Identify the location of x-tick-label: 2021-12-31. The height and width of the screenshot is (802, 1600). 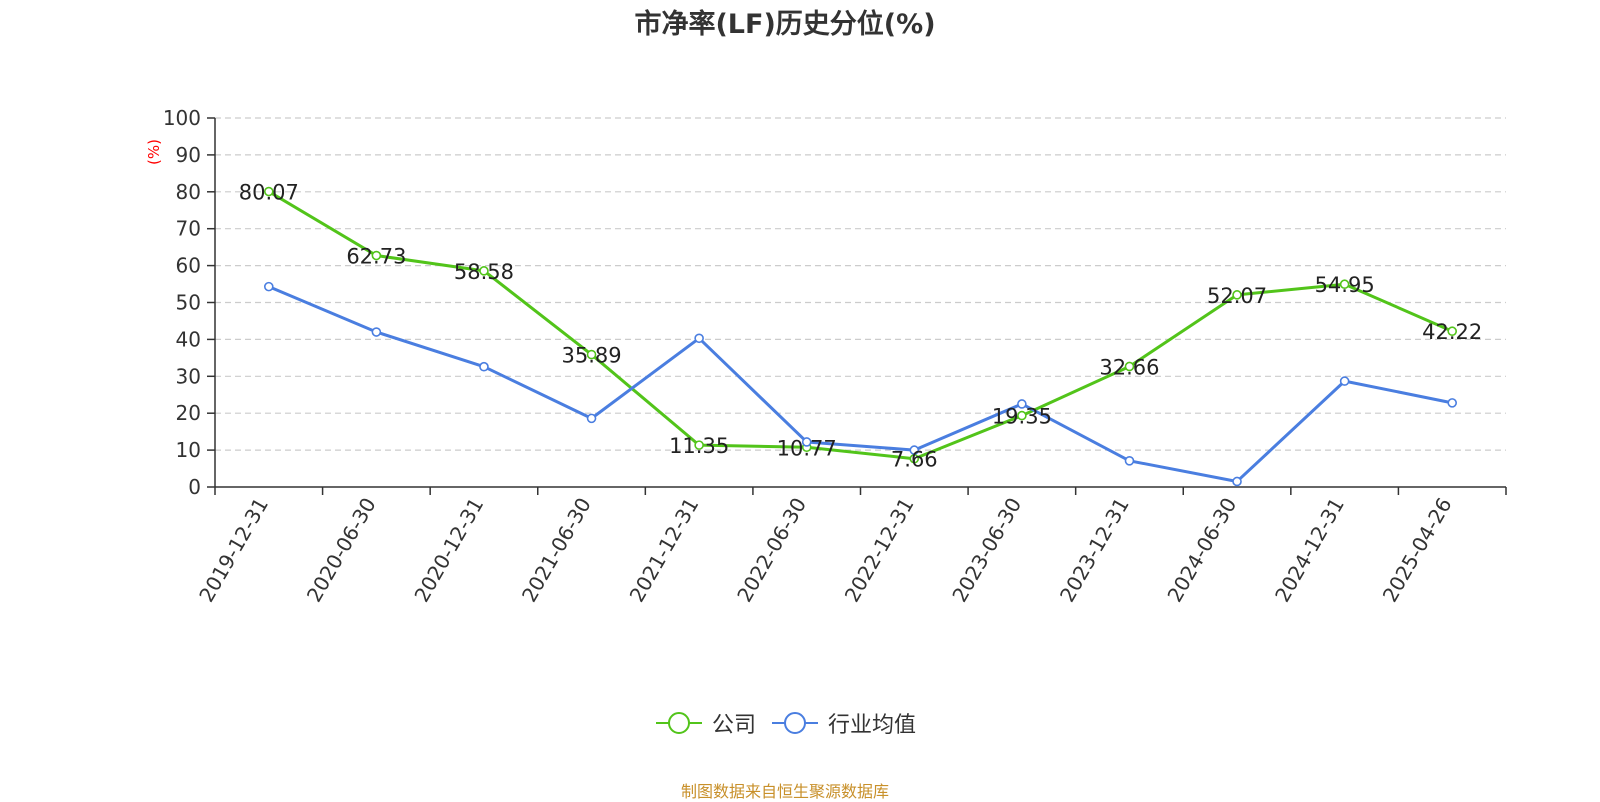
(664, 550).